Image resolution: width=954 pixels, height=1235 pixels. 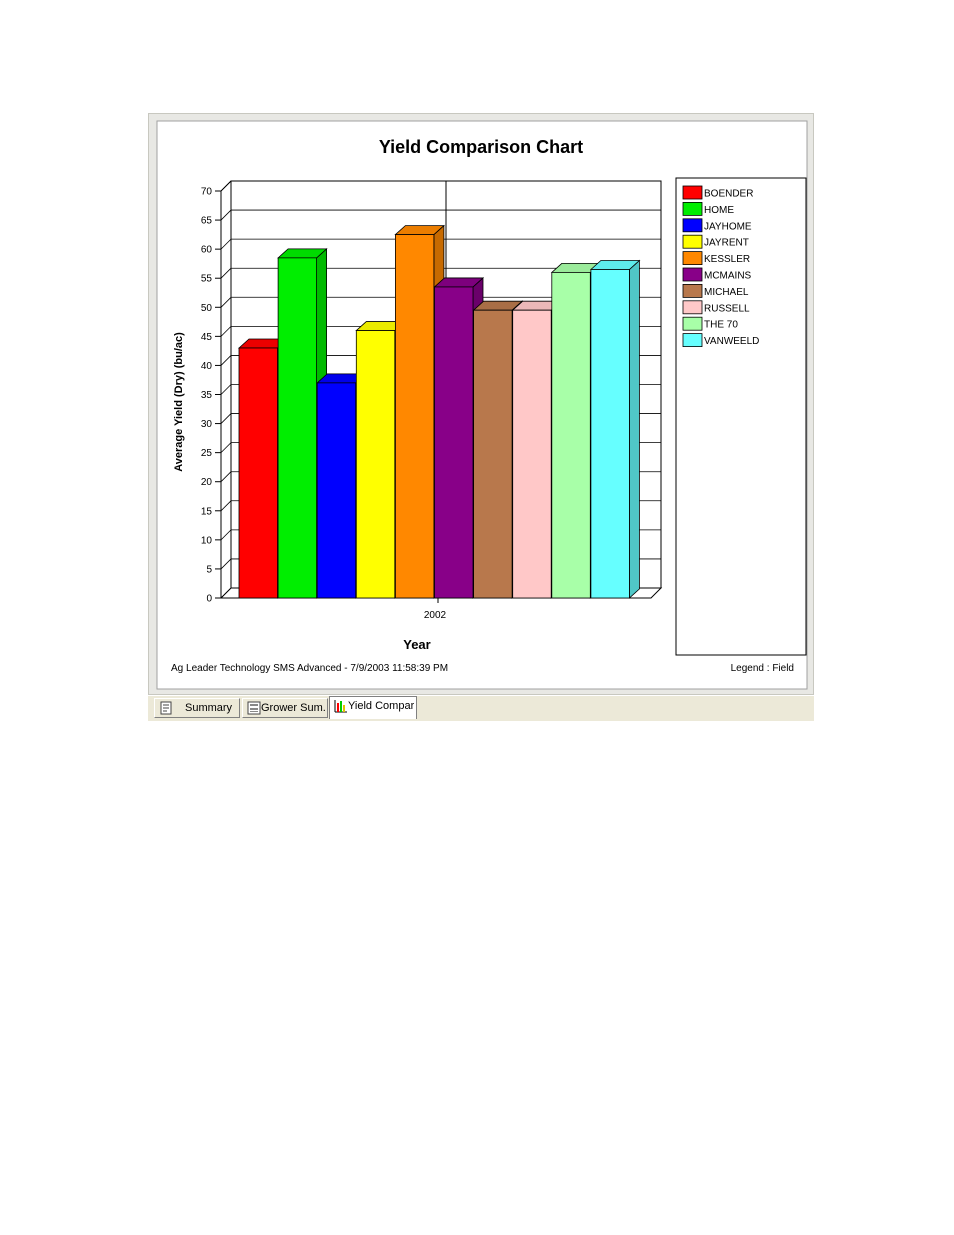 What do you see at coordinates (726, 243) in the screenshot?
I see `legend-label: JAYRENT` at bounding box center [726, 243].